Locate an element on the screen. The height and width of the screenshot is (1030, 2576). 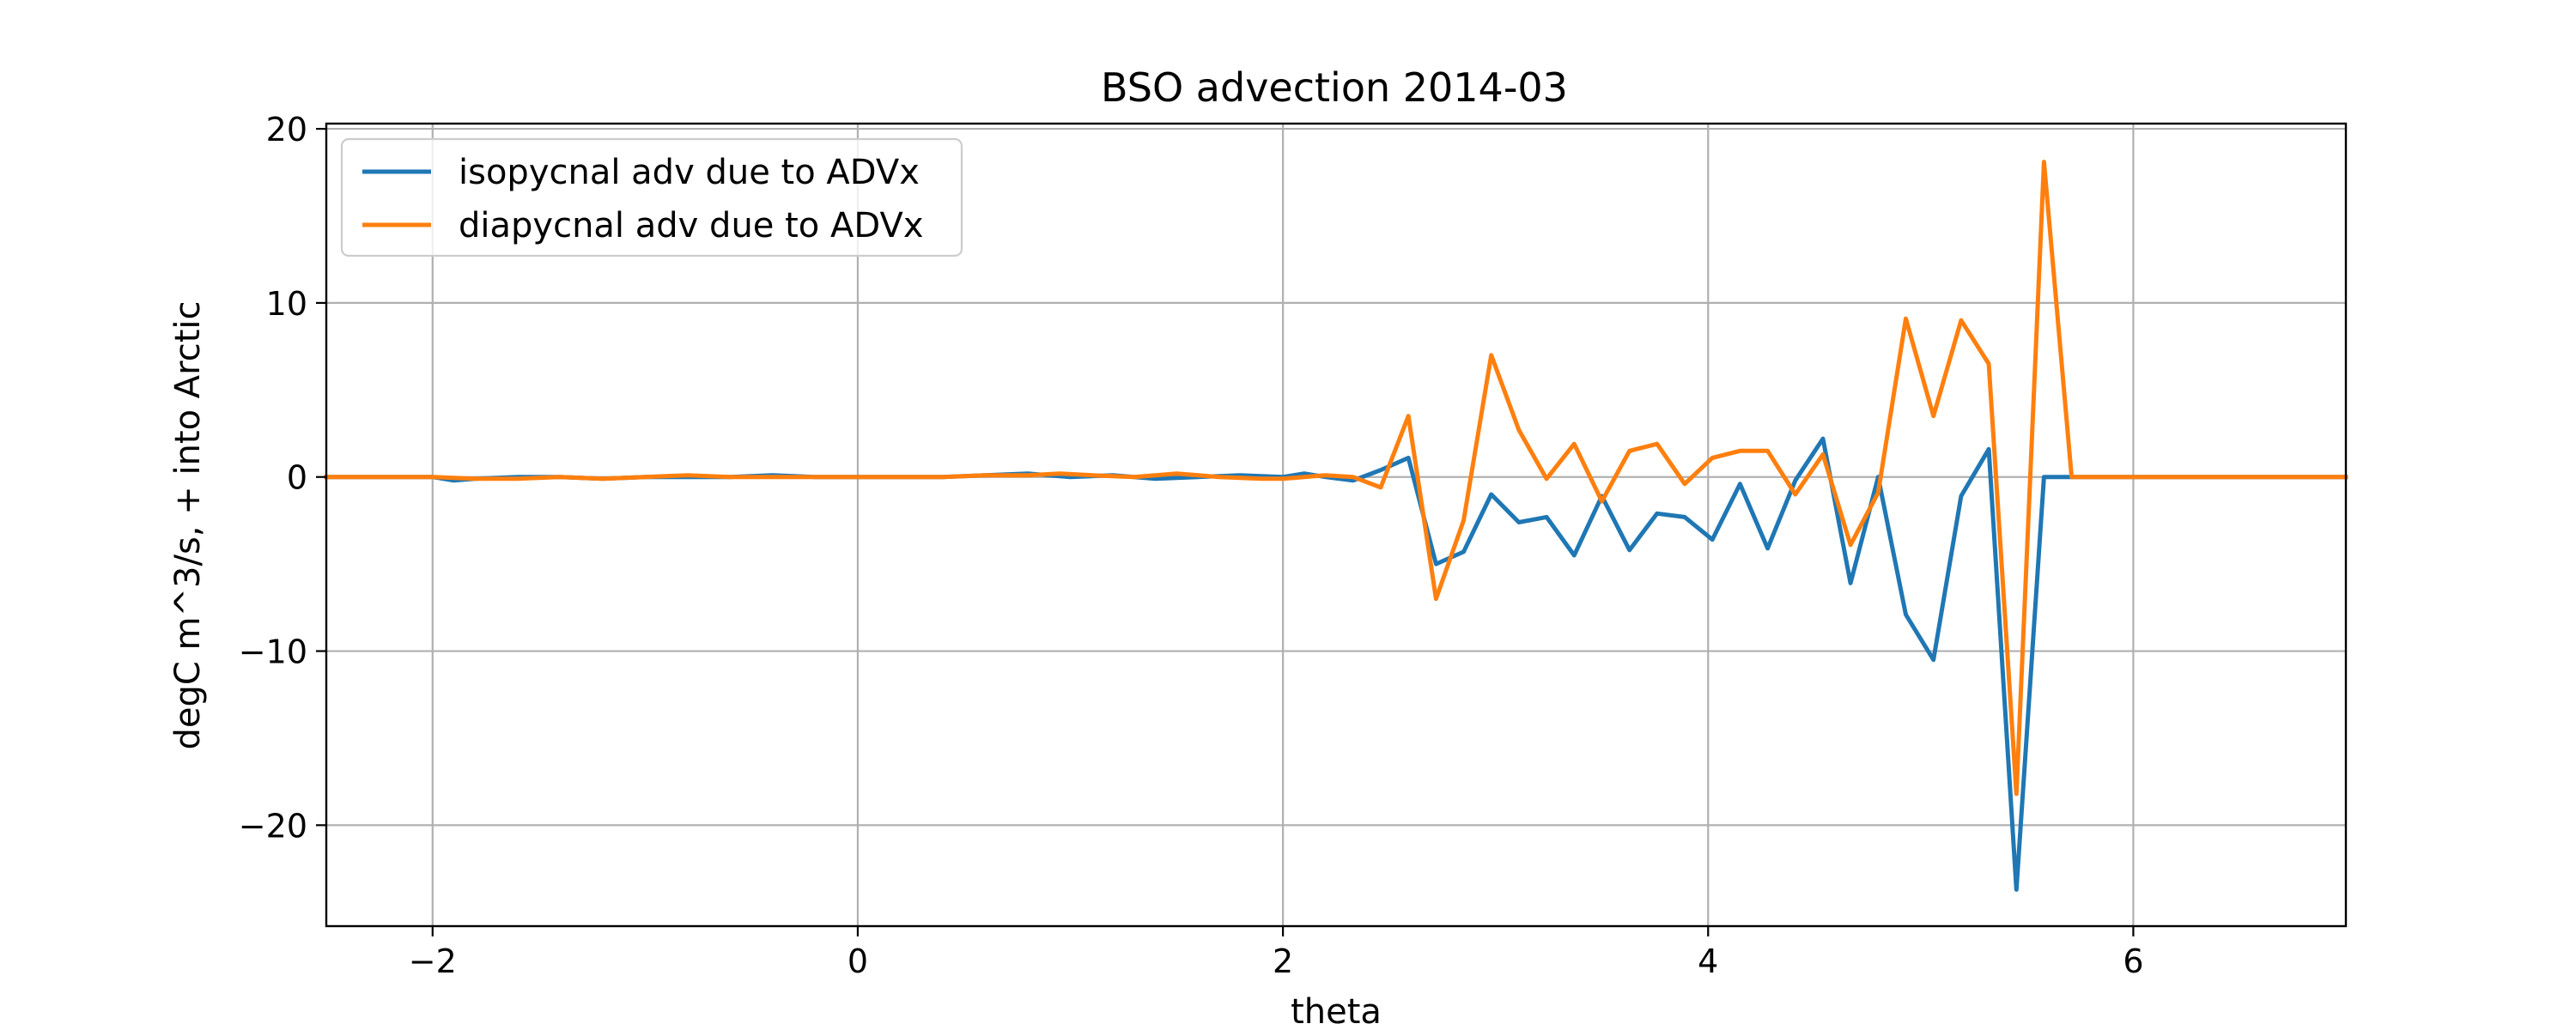
x-tick-label: 6 is located at coordinates (2133, 961).